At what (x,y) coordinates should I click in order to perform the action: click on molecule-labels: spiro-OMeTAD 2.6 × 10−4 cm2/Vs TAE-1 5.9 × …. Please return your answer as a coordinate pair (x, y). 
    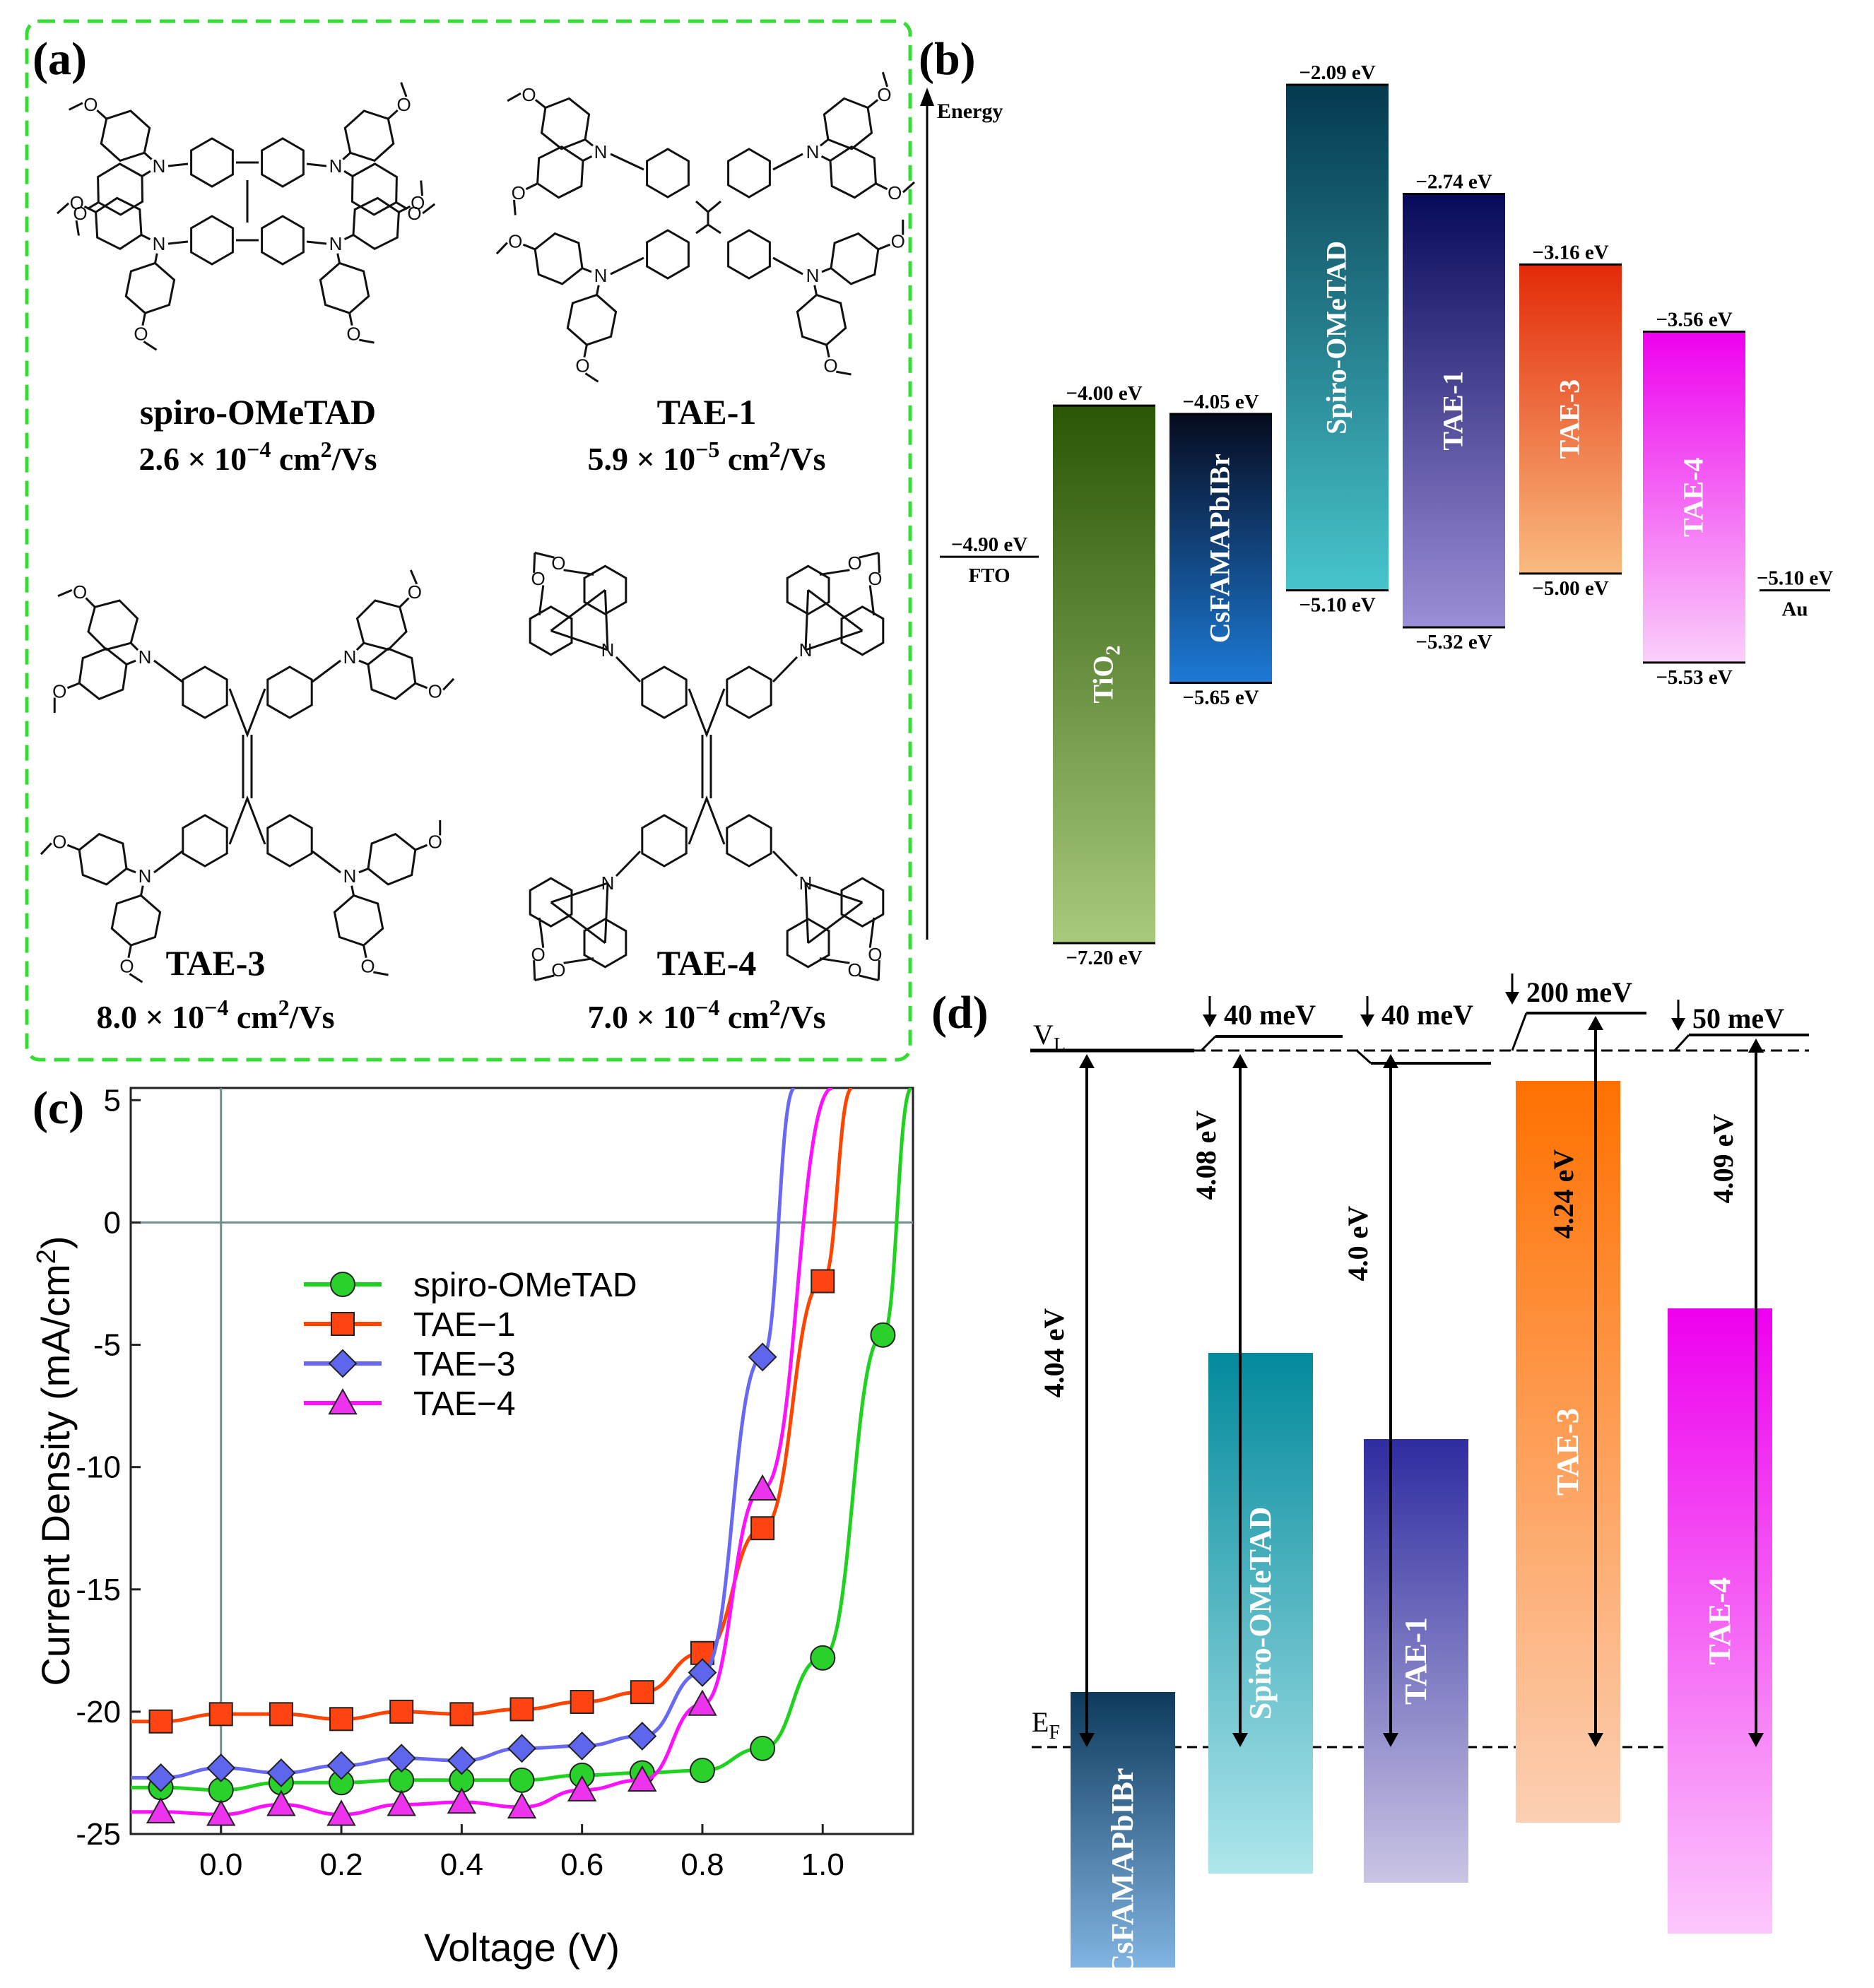
    Looking at the image, I should click on (461, 713).